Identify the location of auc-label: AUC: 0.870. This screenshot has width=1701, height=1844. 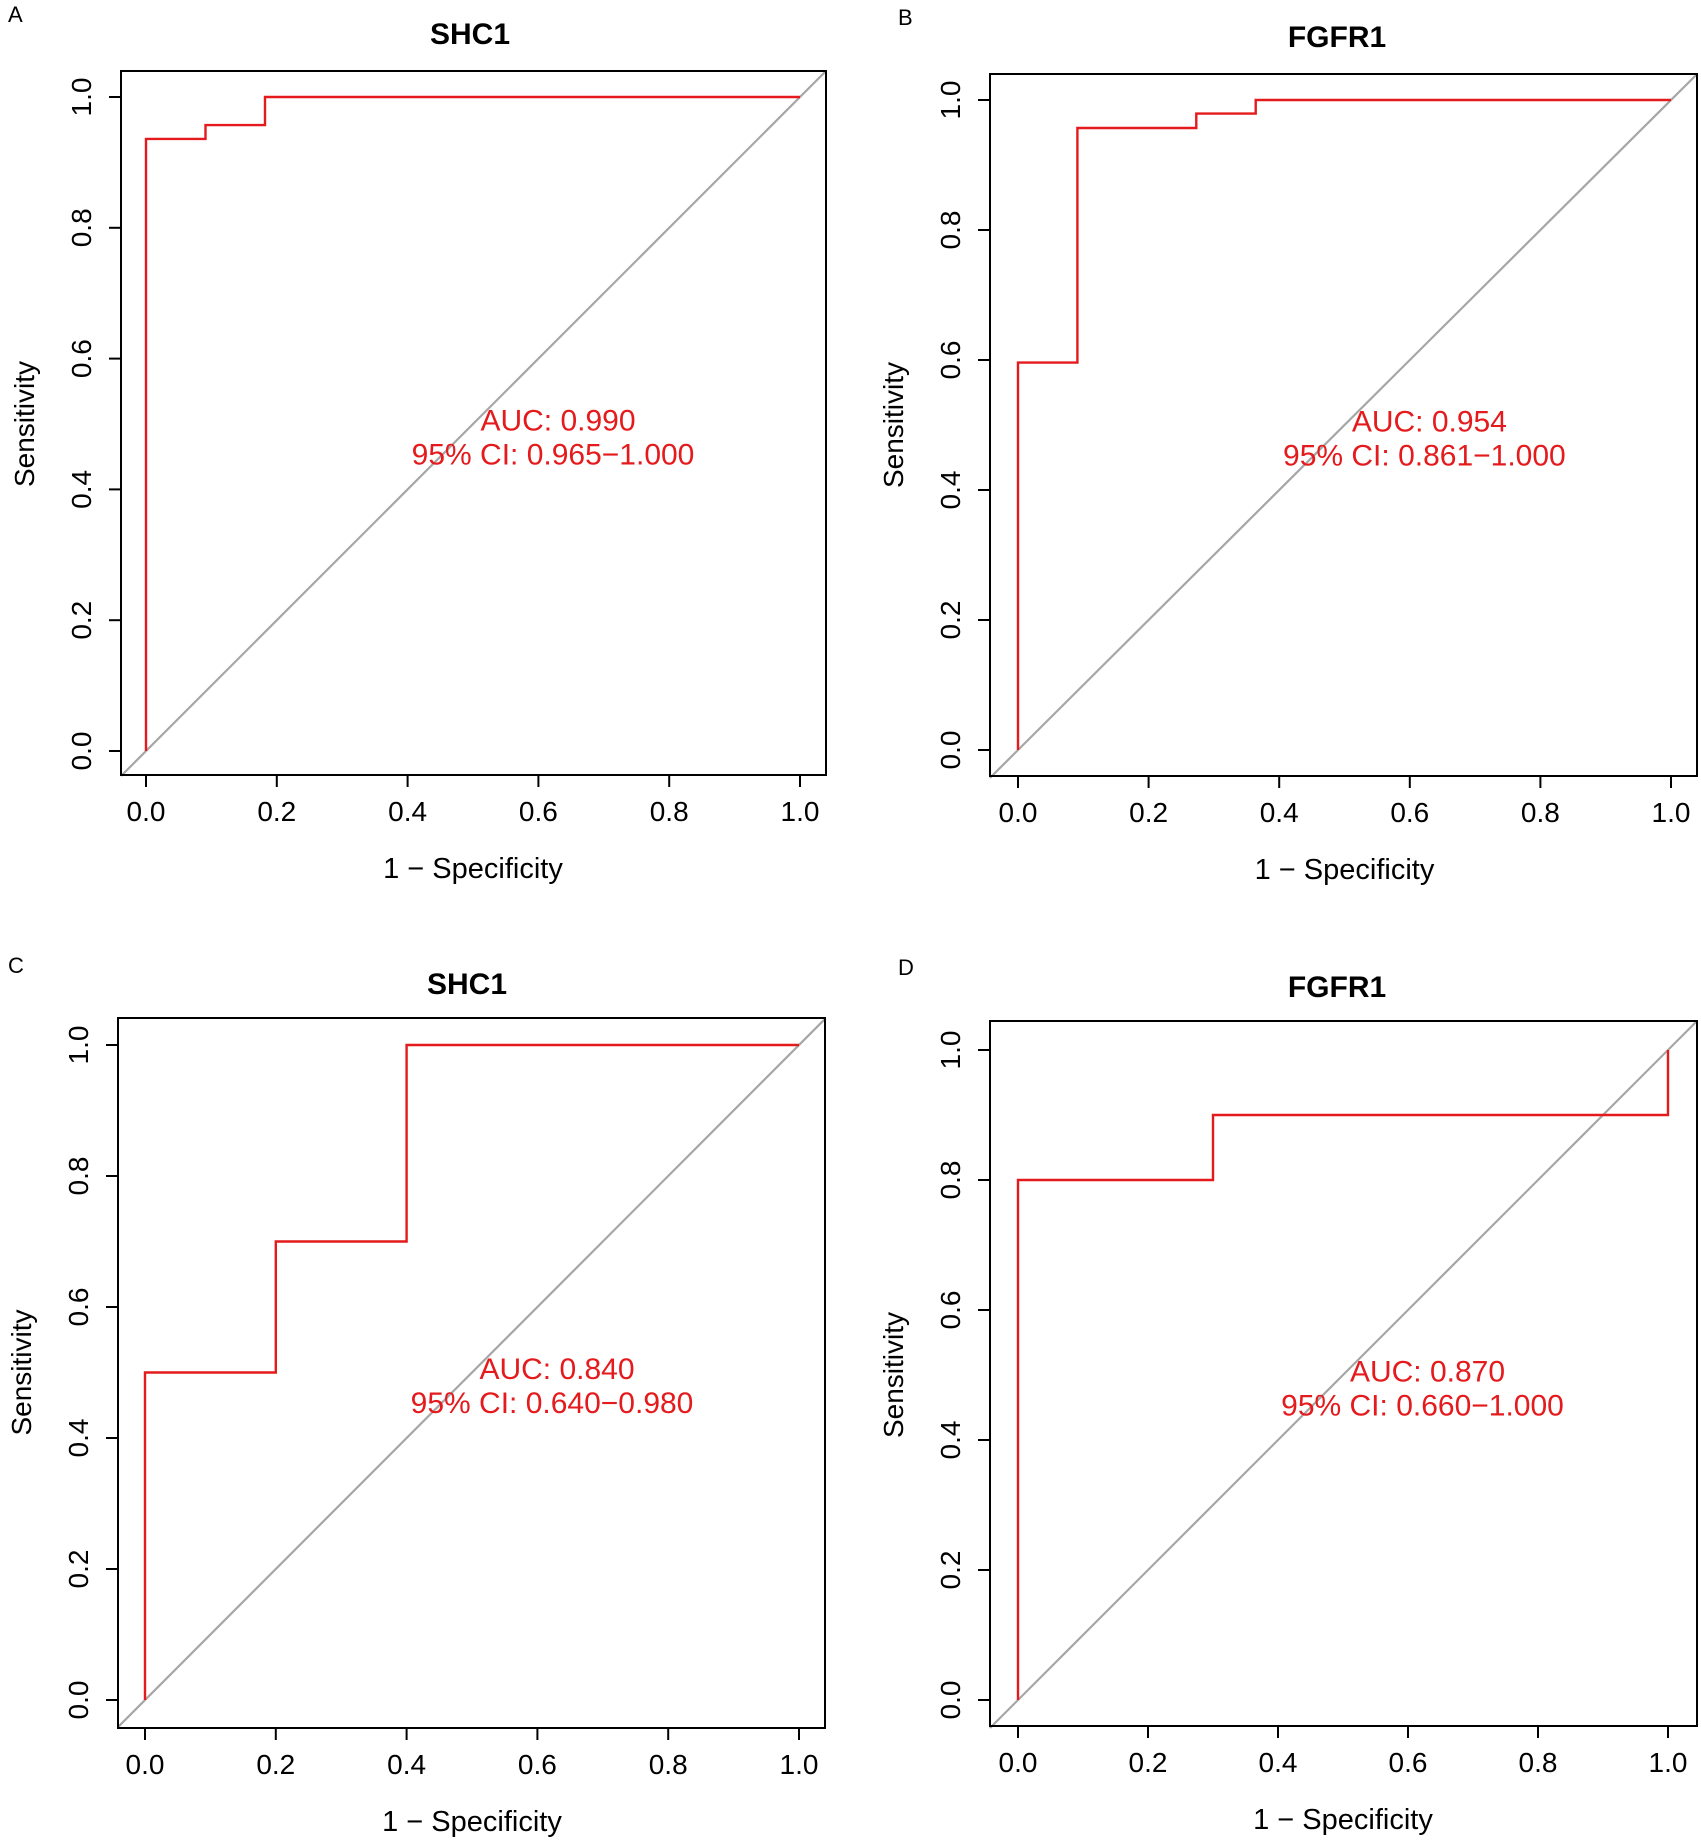
(1427, 1372).